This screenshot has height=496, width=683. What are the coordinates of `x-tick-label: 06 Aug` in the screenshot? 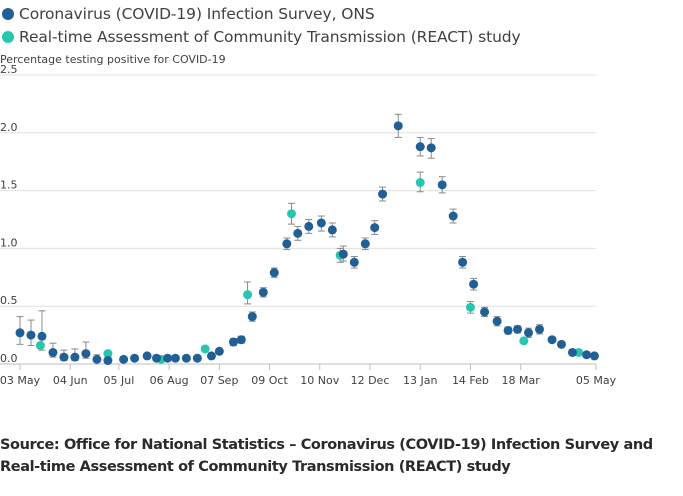 It's located at (169, 380).